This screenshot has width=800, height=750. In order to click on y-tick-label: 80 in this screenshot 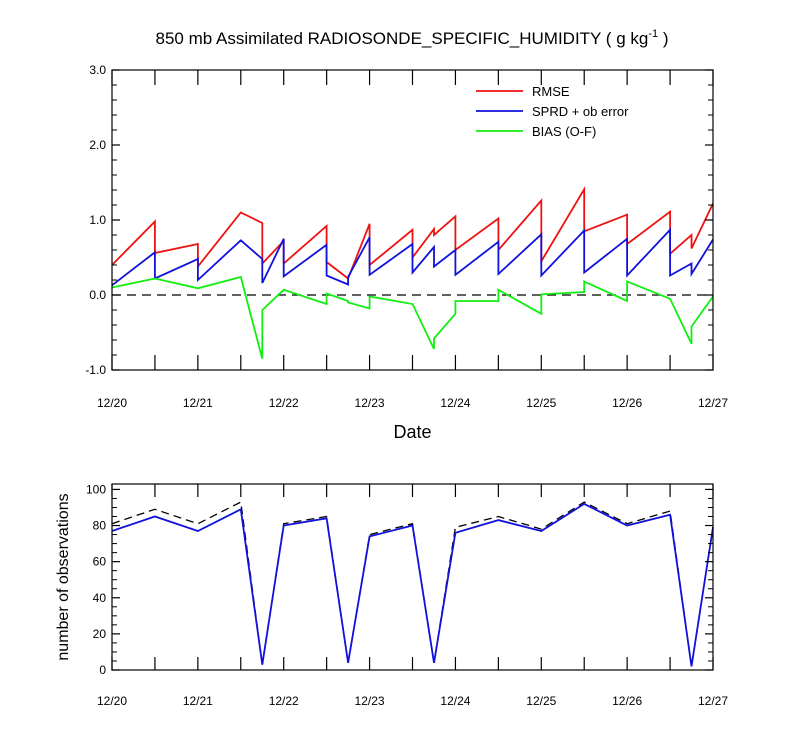, I will do `click(100, 526)`.